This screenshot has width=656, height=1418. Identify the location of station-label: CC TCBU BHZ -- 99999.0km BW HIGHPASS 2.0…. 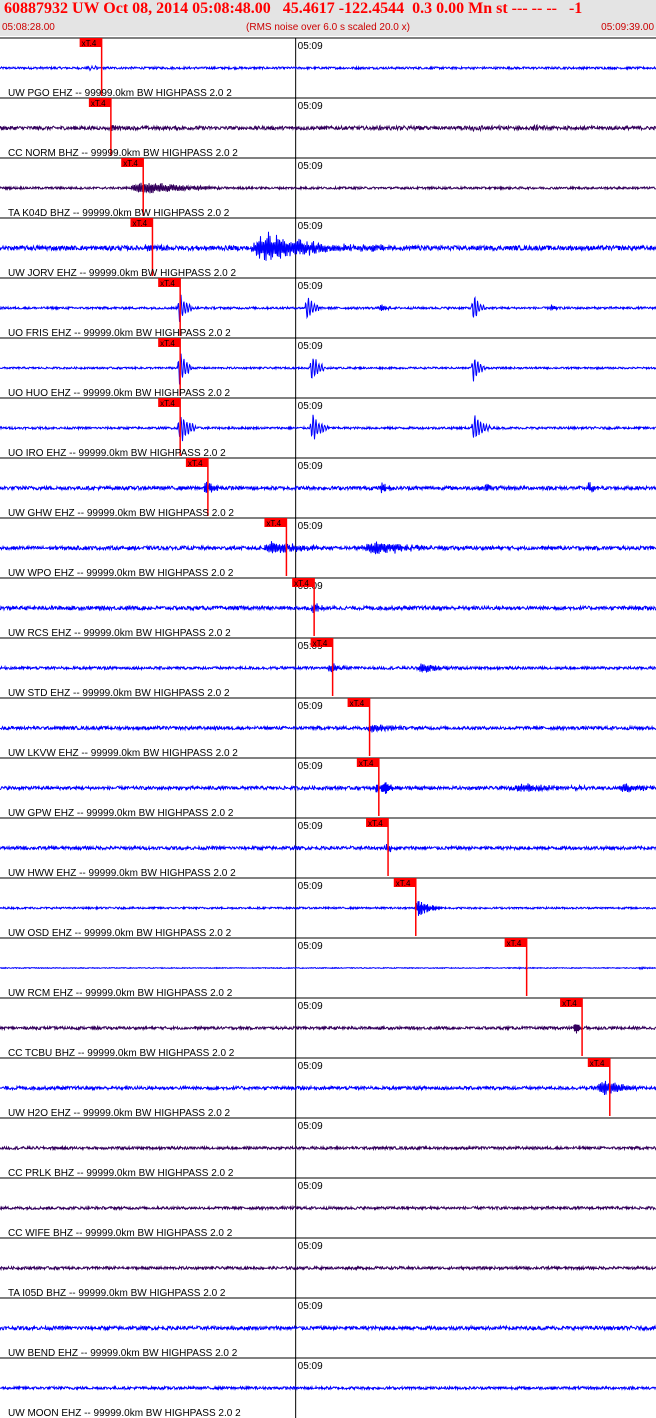
(121, 1053).